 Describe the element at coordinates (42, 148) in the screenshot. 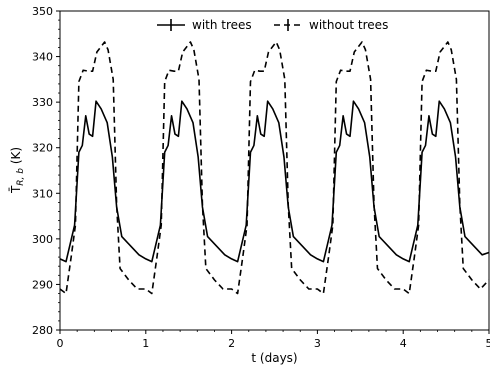

I see `y-tick-label: 320` at that location.